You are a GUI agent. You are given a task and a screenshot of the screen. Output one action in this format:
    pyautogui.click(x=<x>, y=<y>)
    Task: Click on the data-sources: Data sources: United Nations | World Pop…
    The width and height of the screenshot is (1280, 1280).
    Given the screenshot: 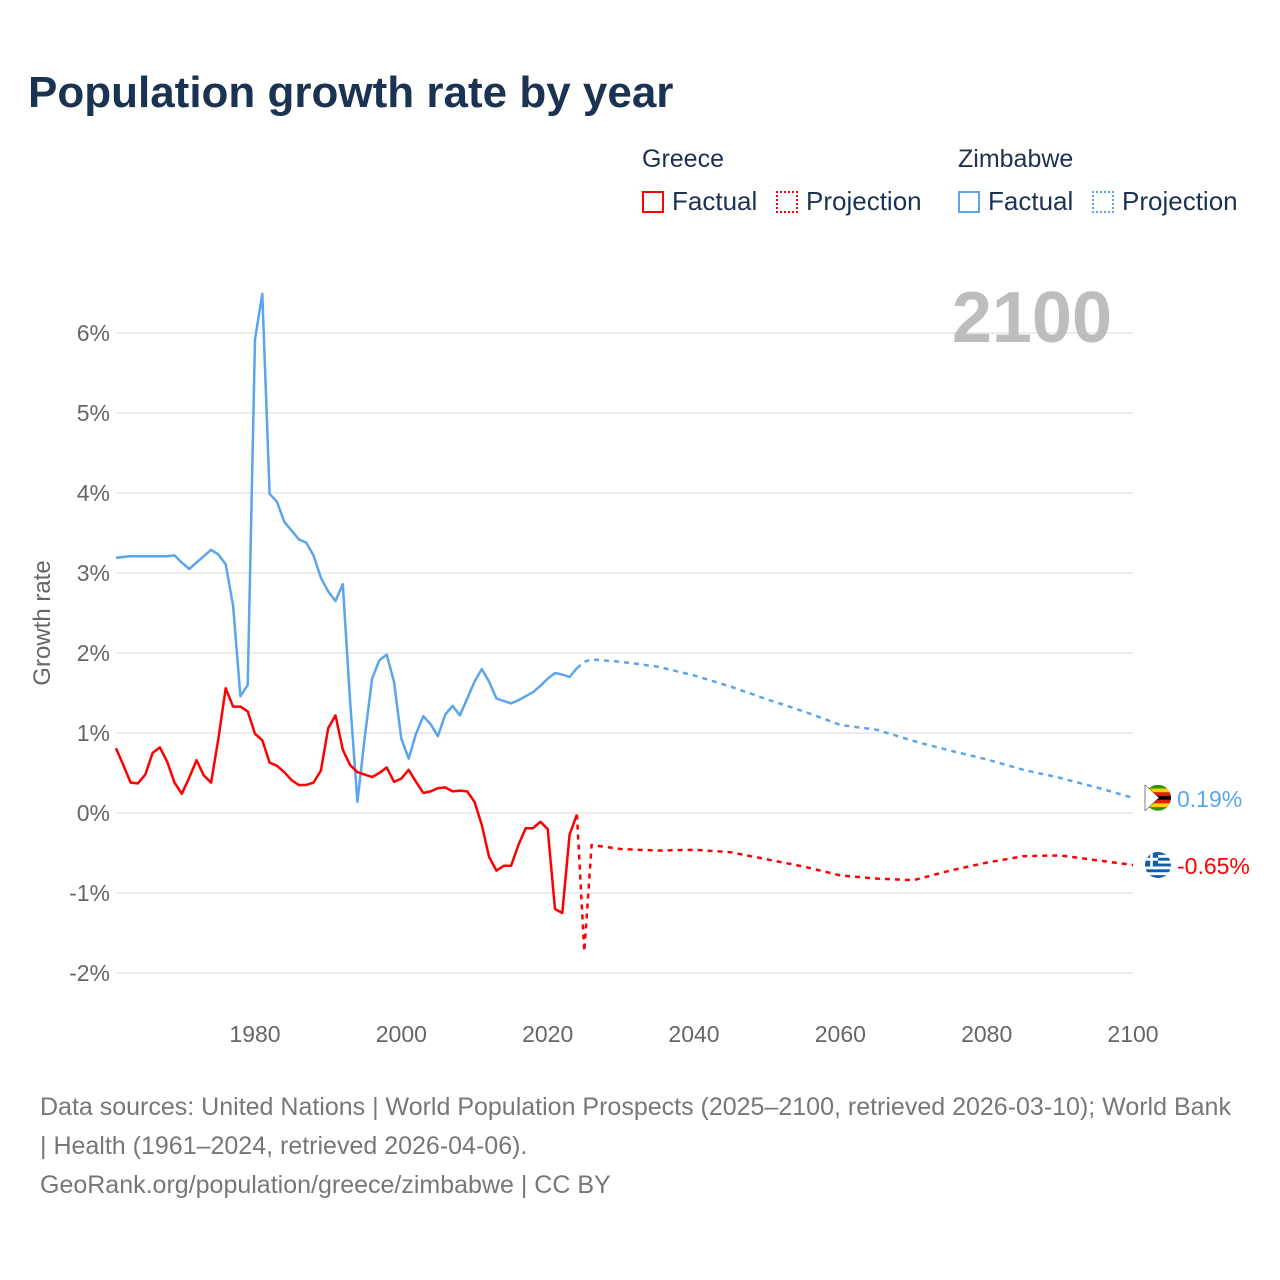 What is the action you would take?
    pyautogui.click(x=635, y=1126)
    